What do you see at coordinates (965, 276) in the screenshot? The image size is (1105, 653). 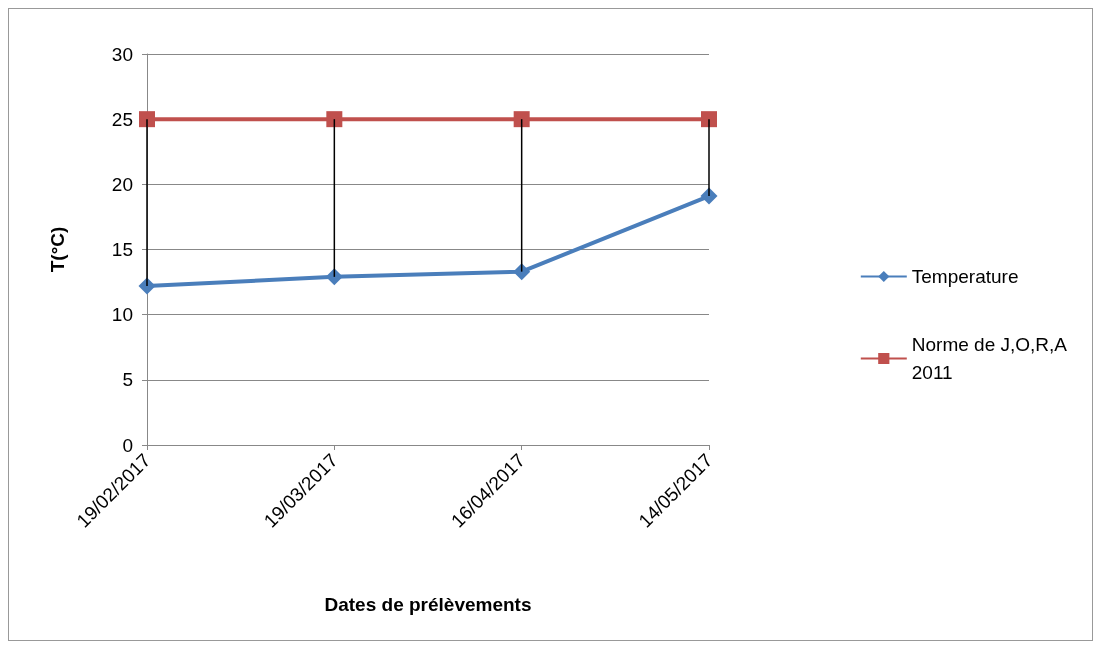 I see `legend-label: Temperature` at bounding box center [965, 276].